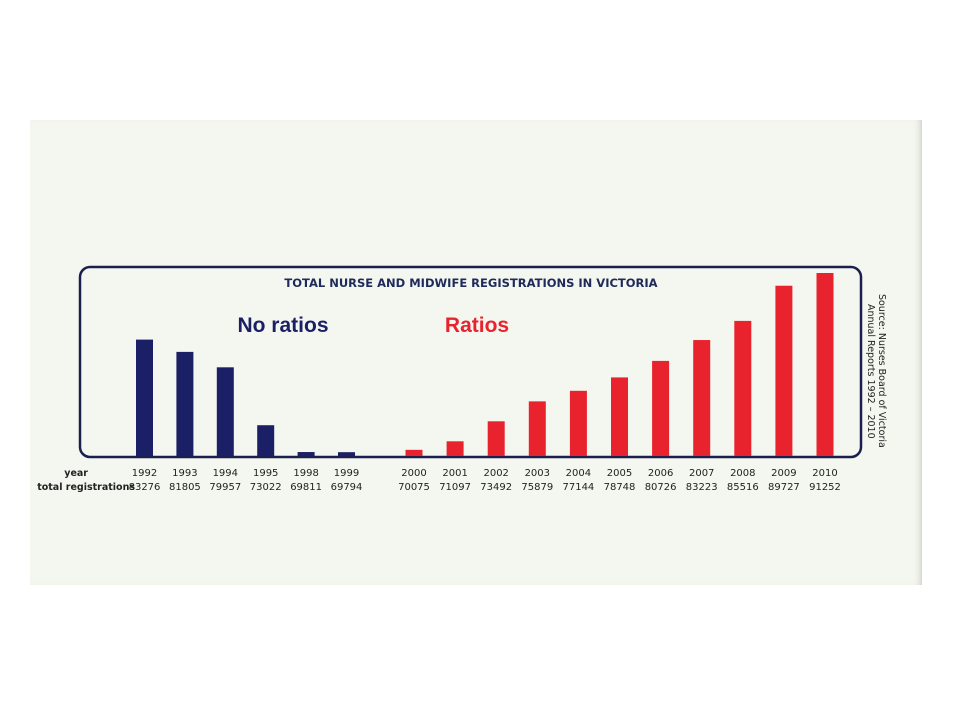  What do you see at coordinates (346, 473) in the screenshot?
I see `year-tick-1999: 1999` at bounding box center [346, 473].